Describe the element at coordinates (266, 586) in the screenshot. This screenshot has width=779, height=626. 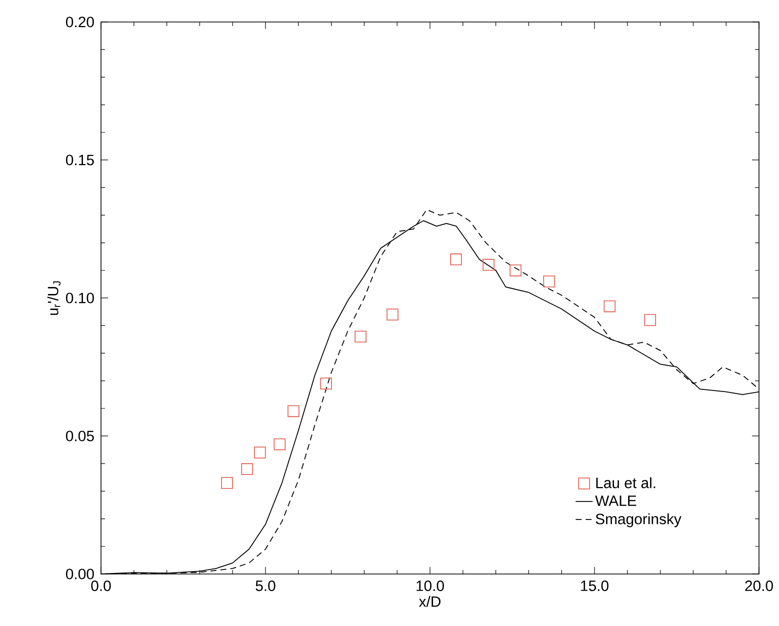
I see `x-tick-label: 5.0` at that location.